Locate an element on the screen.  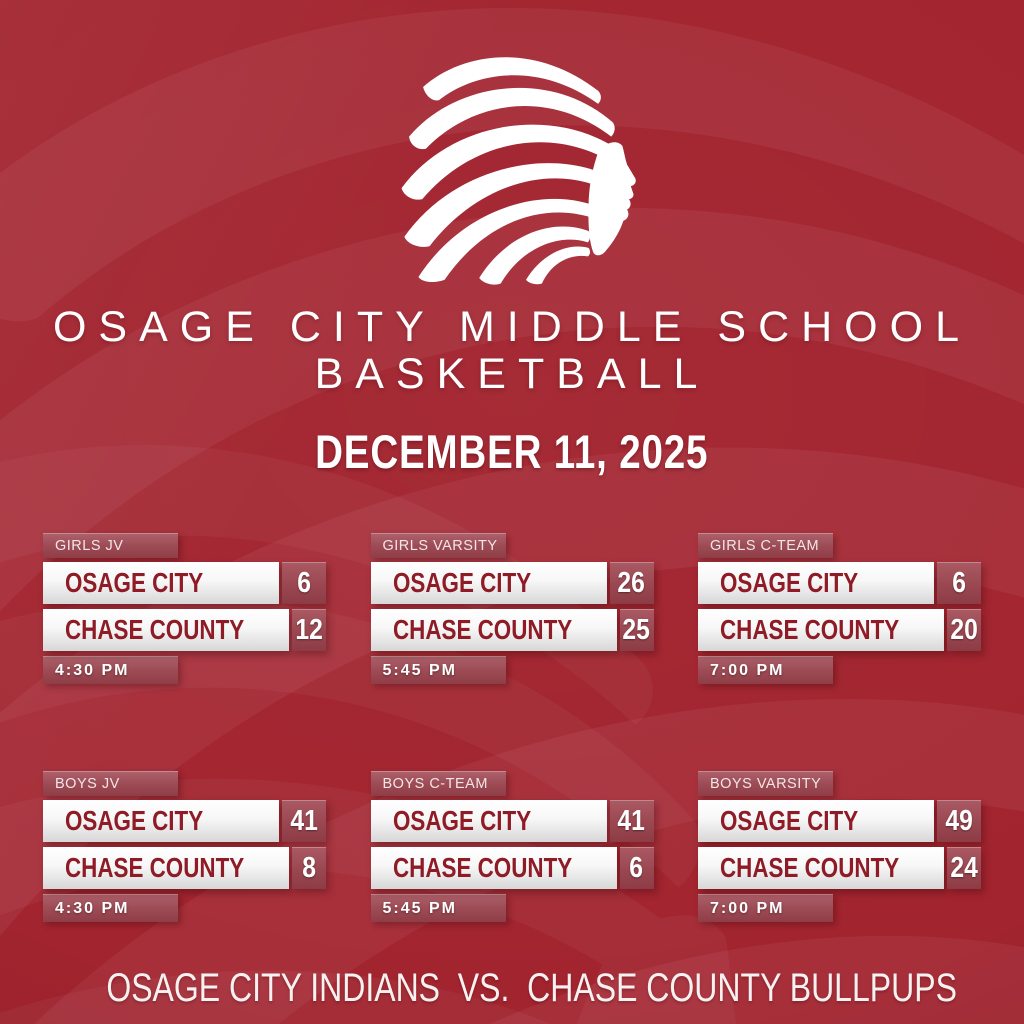
card-label: GIRLS C-TEAM is located at coordinates (765, 545).